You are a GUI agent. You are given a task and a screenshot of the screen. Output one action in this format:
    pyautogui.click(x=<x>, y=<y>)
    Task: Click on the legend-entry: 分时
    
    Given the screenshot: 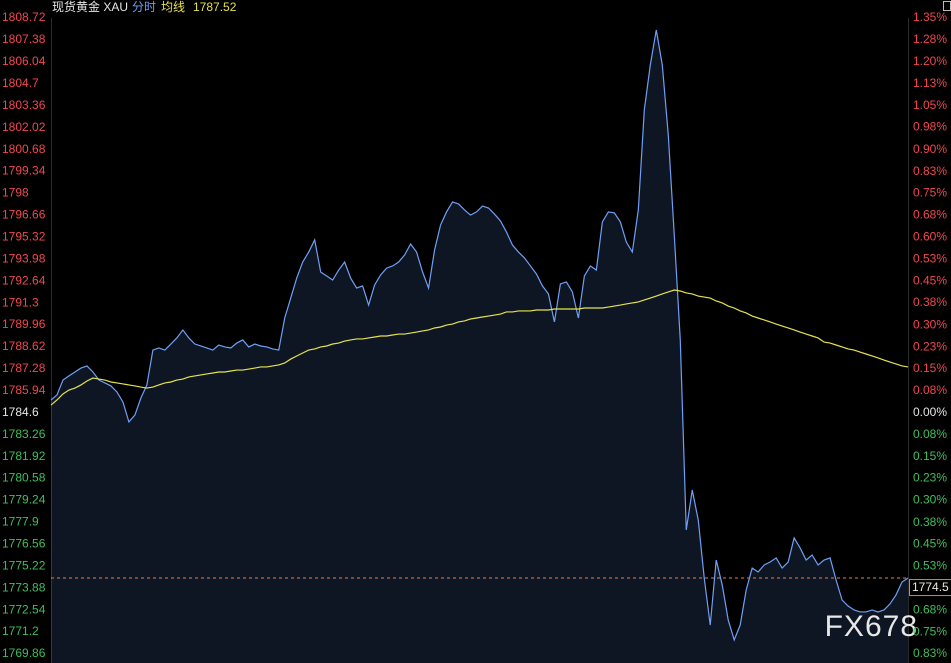 What is the action you would take?
    pyautogui.click(x=144, y=7)
    